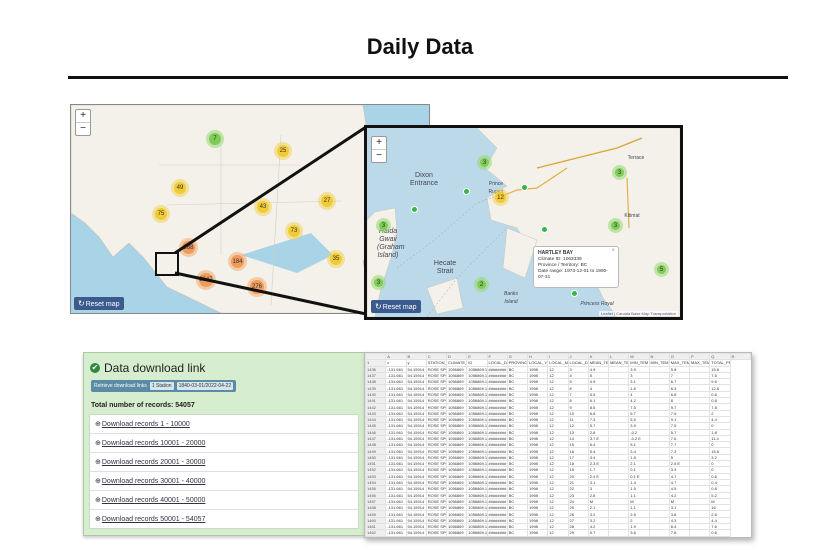 The height and width of the screenshot is (560, 840). Describe the element at coordinates (263, 207) in the screenshot. I see `map-cluster: 43` at that location.